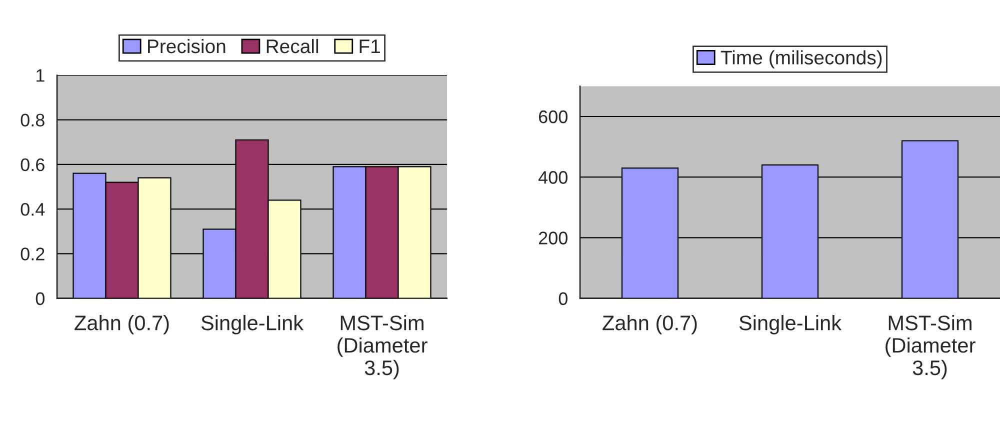 This screenshot has width=1000, height=442. What do you see at coordinates (553, 238) in the screenshot?
I see `y-tick-label: 200` at bounding box center [553, 238].